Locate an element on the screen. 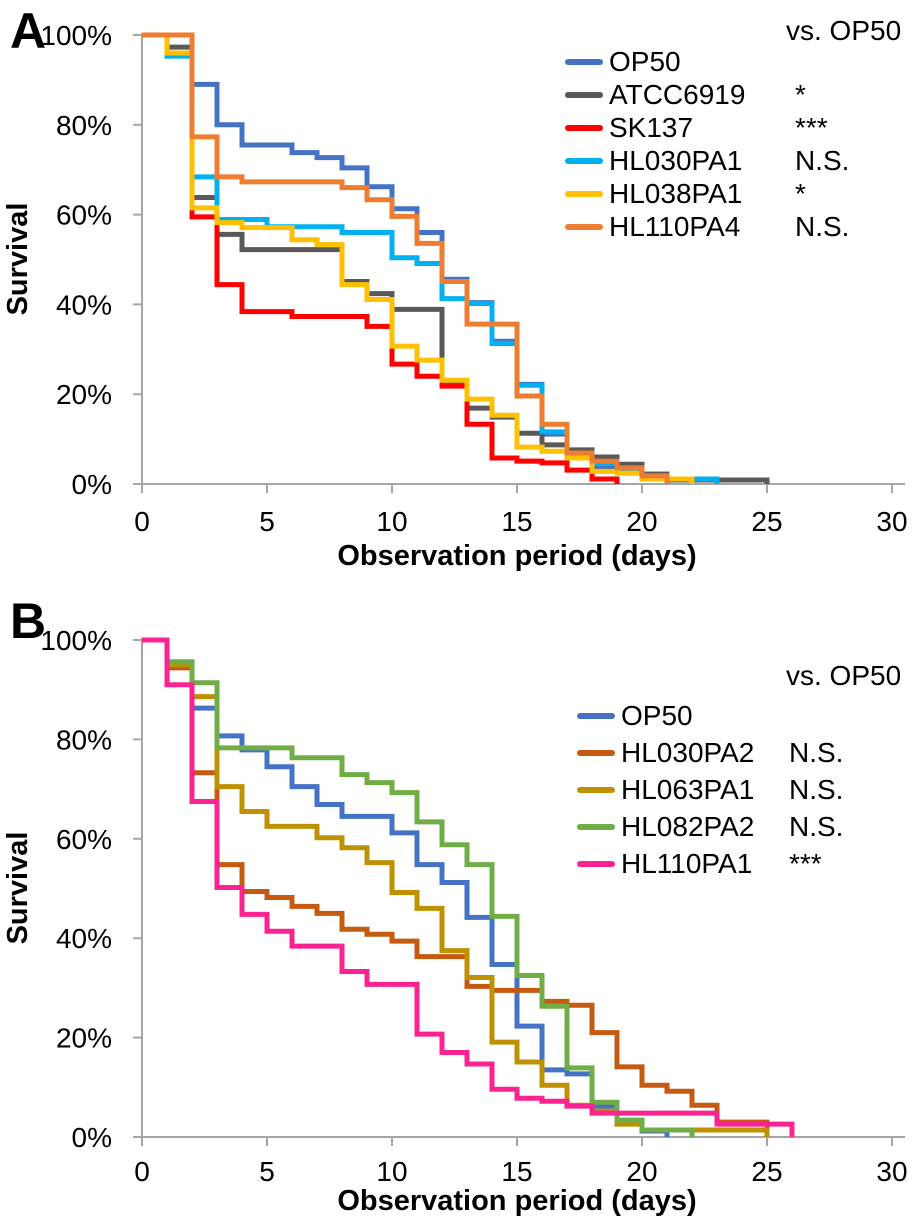  legend-item-HL110PA1: HL110PA1 *** is located at coordinates (744, 864).